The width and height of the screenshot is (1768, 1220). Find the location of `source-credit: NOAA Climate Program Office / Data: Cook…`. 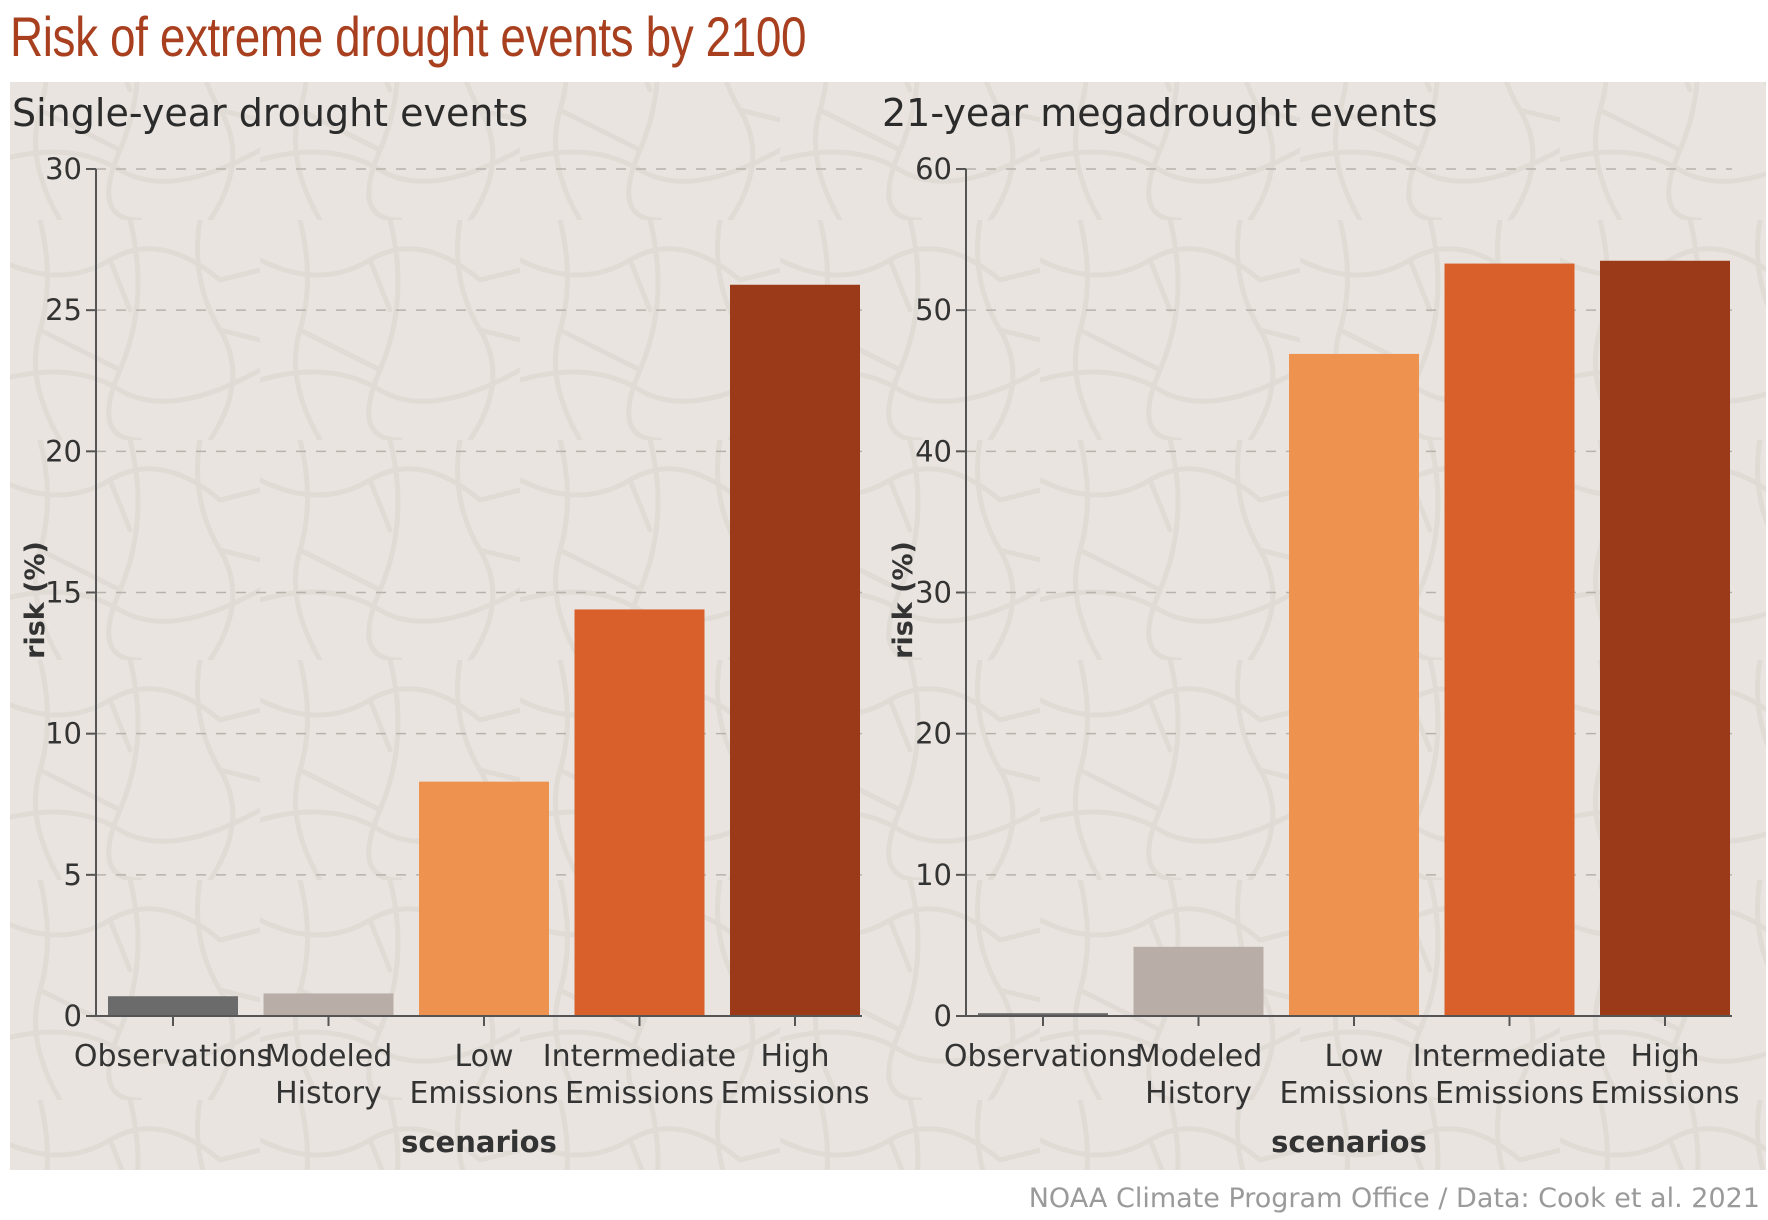

source-credit: NOAA Climate Program Office / Data: Cook… is located at coordinates (1394, 1198).